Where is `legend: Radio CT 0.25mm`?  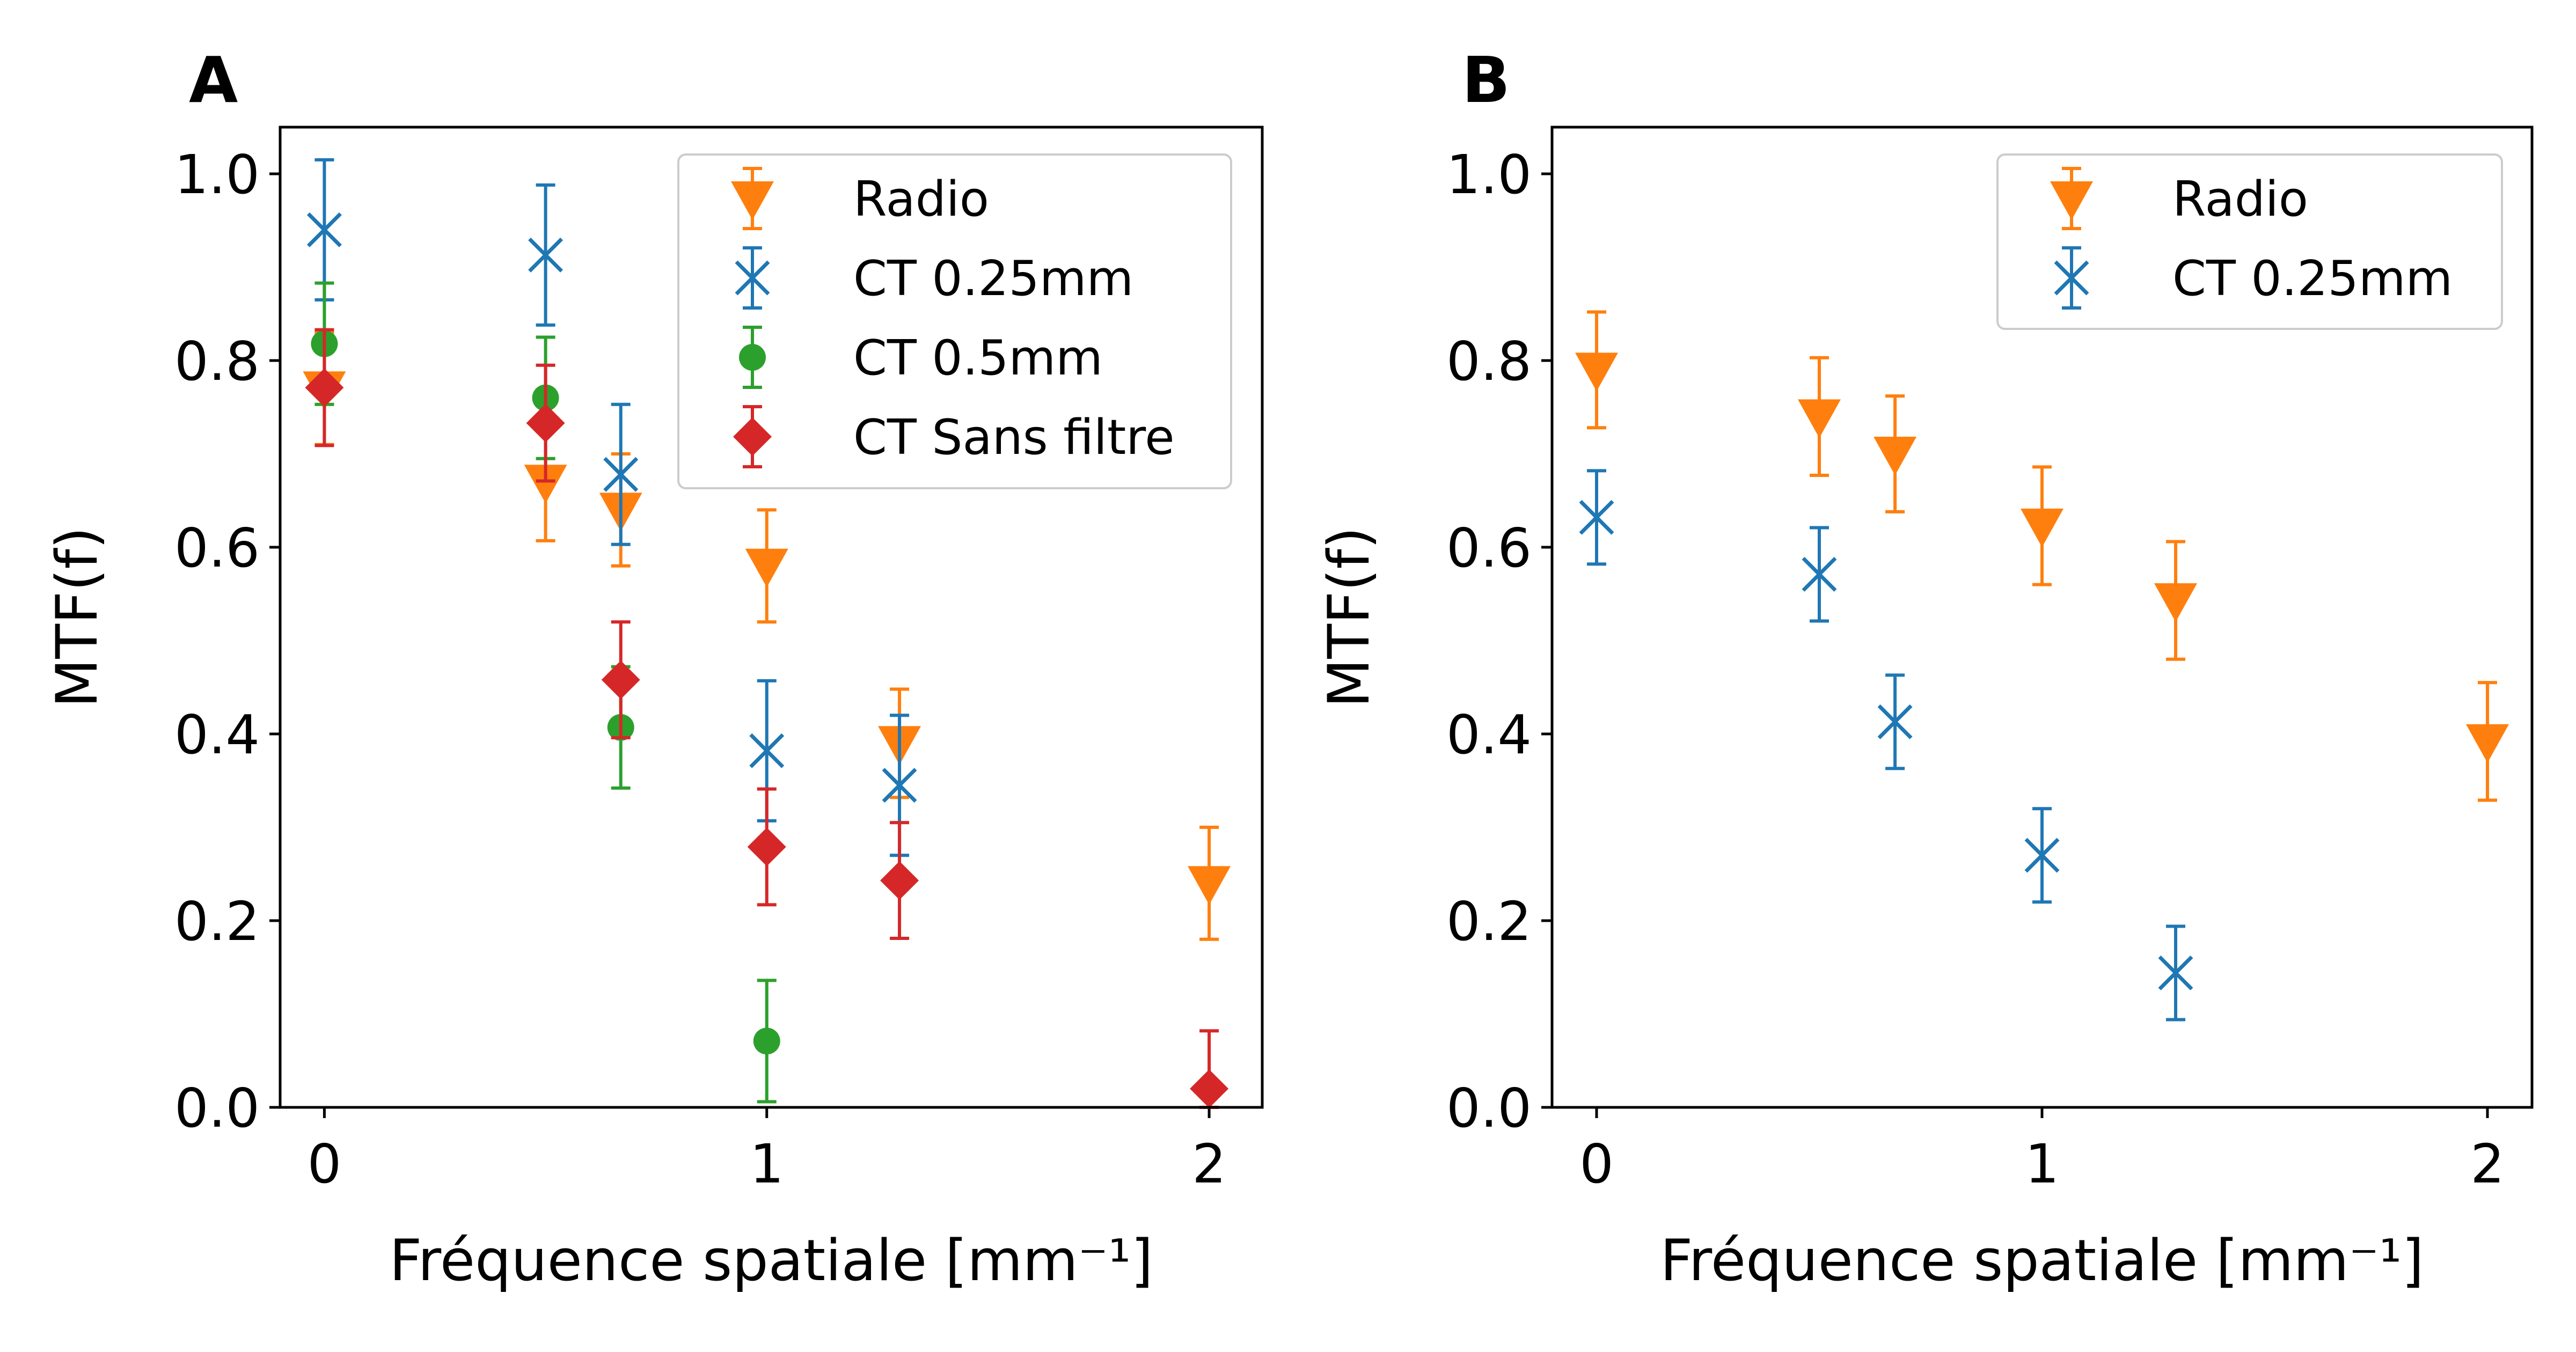 legend: Radio CT 0.25mm is located at coordinates (2249, 241).